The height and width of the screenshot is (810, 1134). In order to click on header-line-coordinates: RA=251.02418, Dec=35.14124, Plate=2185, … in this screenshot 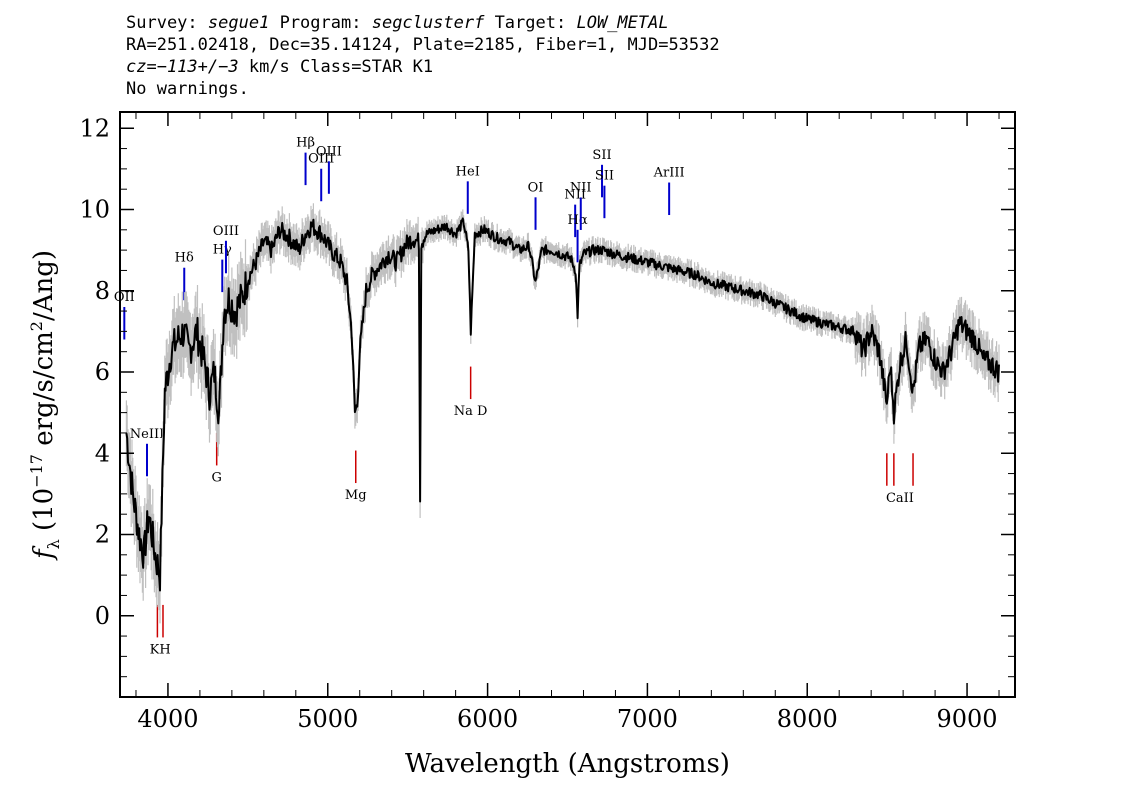, I will do `click(423, 45)`.